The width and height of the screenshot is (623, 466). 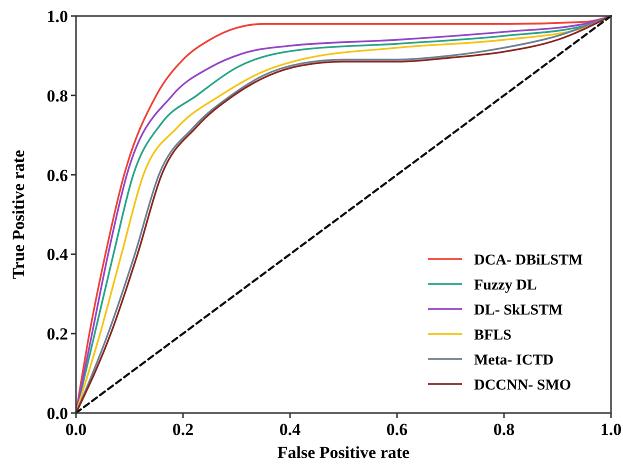 What do you see at coordinates (76, 429) in the screenshot?
I see `x-tick-label: 0.0` at bounding box center [76, 429].